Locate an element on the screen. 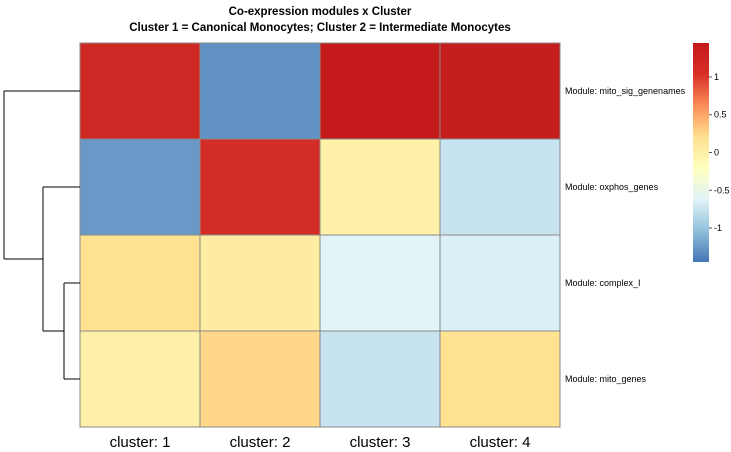 This screenshot has height=452, width=731. legend-tick-label: -1 is located at coordinates (718, 228).